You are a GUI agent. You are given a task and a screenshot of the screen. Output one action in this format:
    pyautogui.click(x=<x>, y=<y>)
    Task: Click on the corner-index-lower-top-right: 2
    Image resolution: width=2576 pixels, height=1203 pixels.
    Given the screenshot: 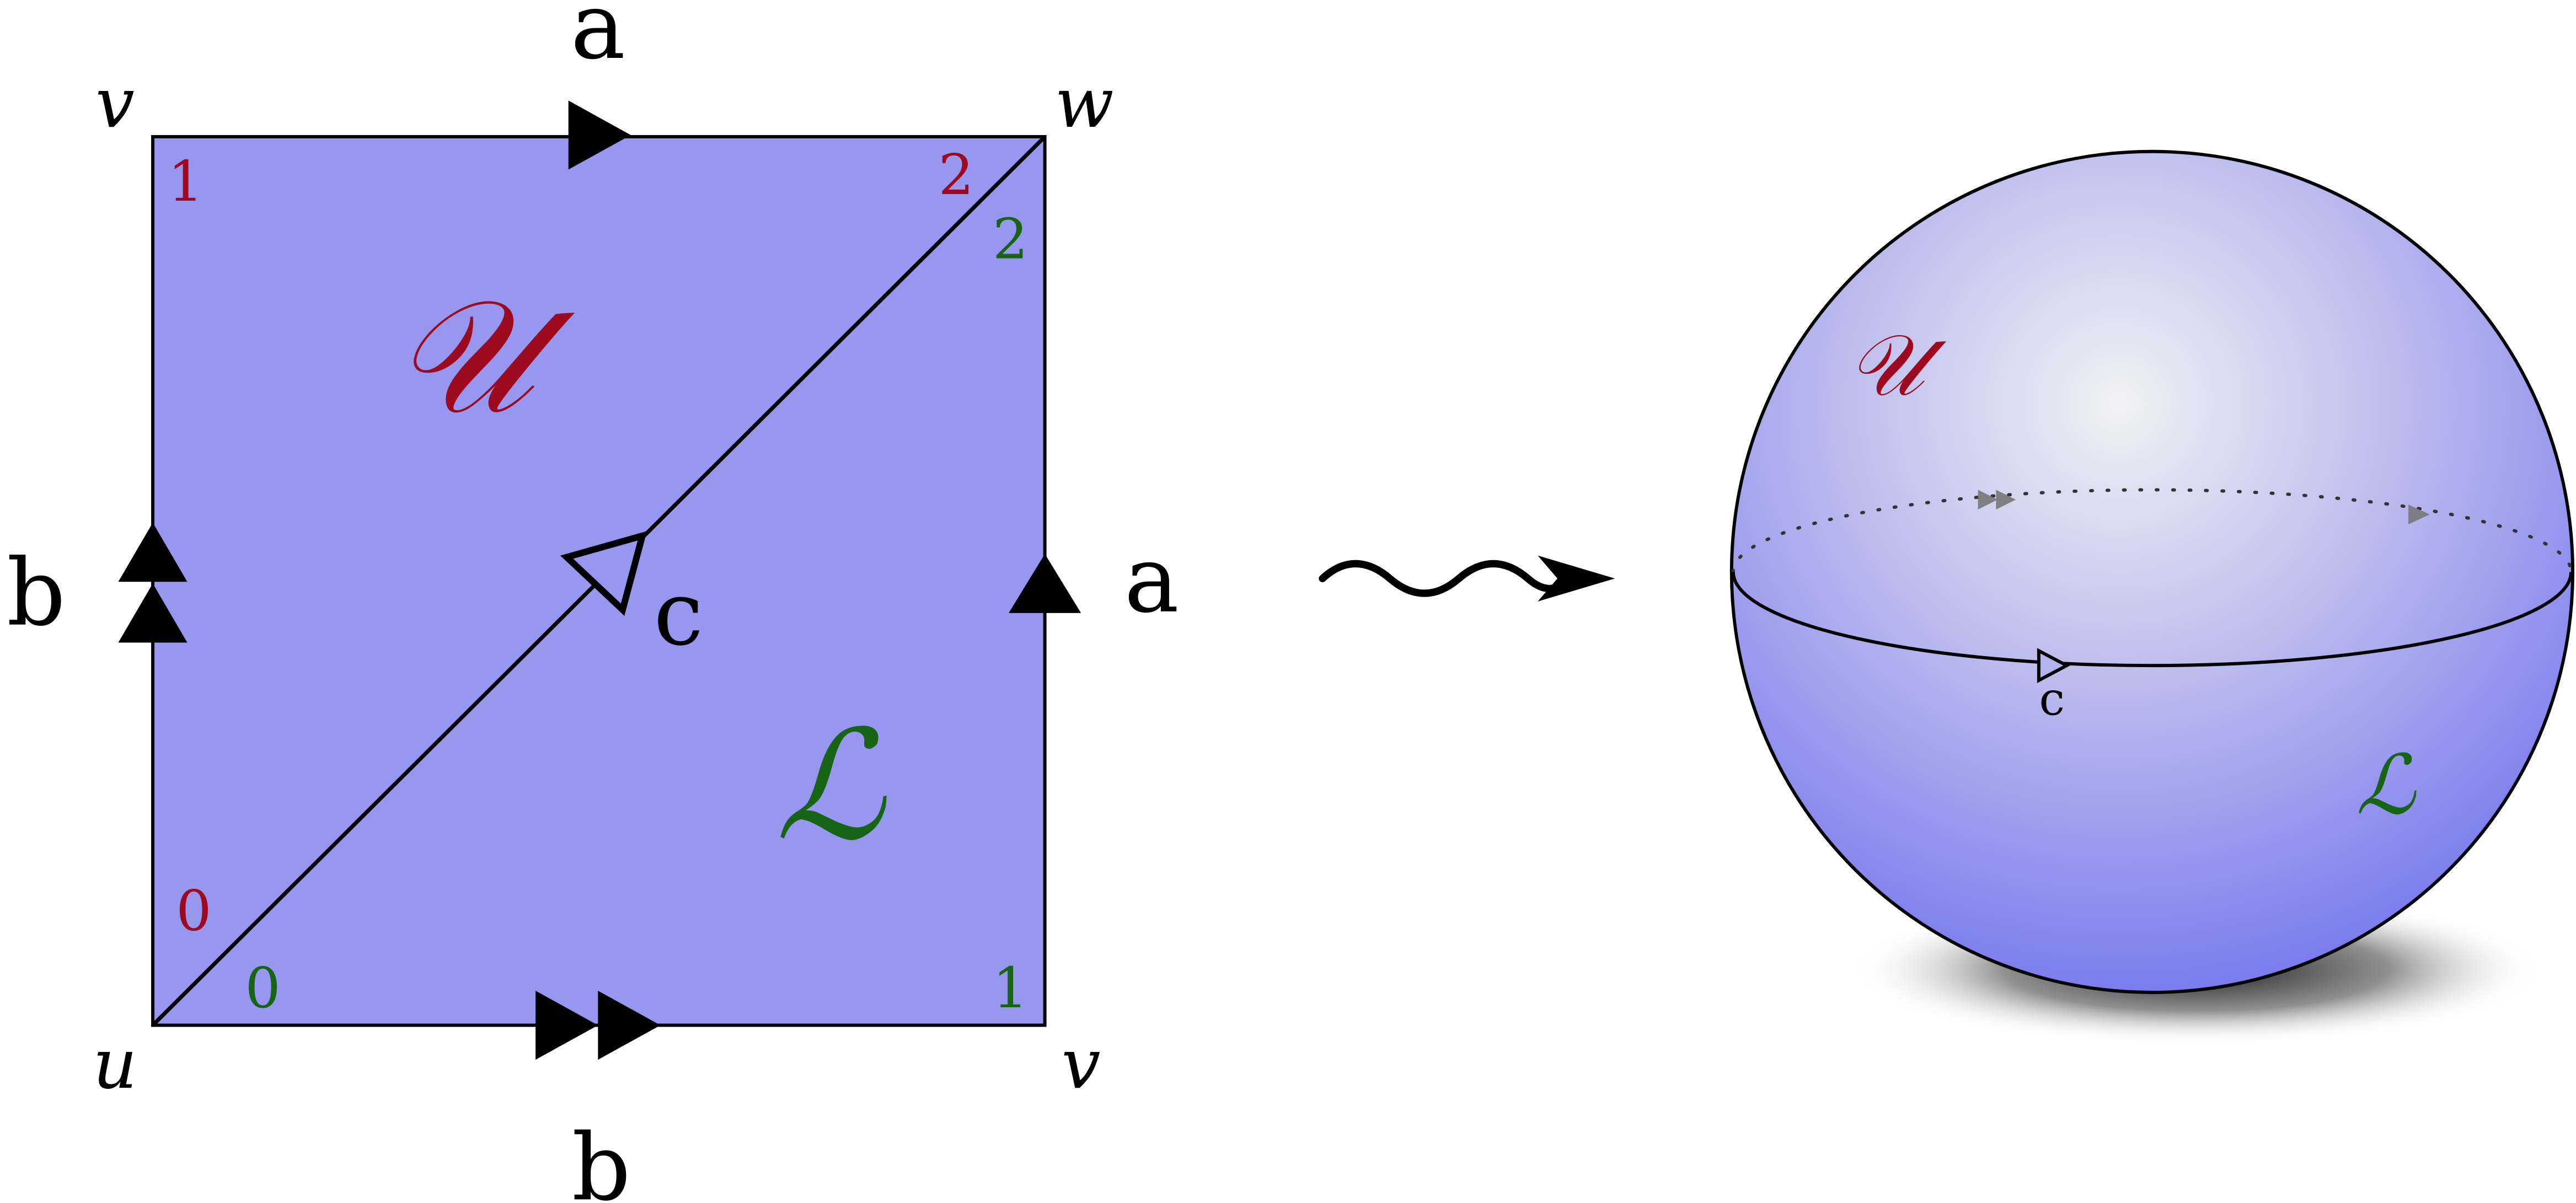 What is the action you would take?
    pyautogui.click(x=1010, y=238)
    